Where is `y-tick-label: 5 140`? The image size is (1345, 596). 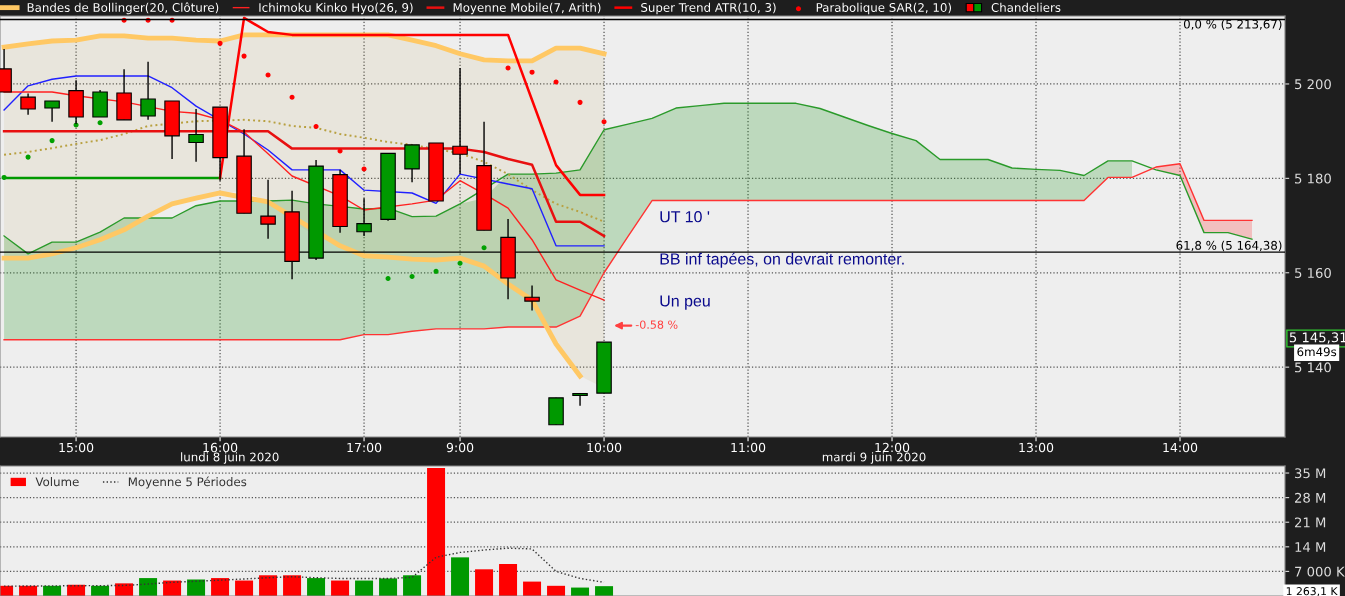 y-tick-label: 5 140 is located at coordinates (1313, 367).